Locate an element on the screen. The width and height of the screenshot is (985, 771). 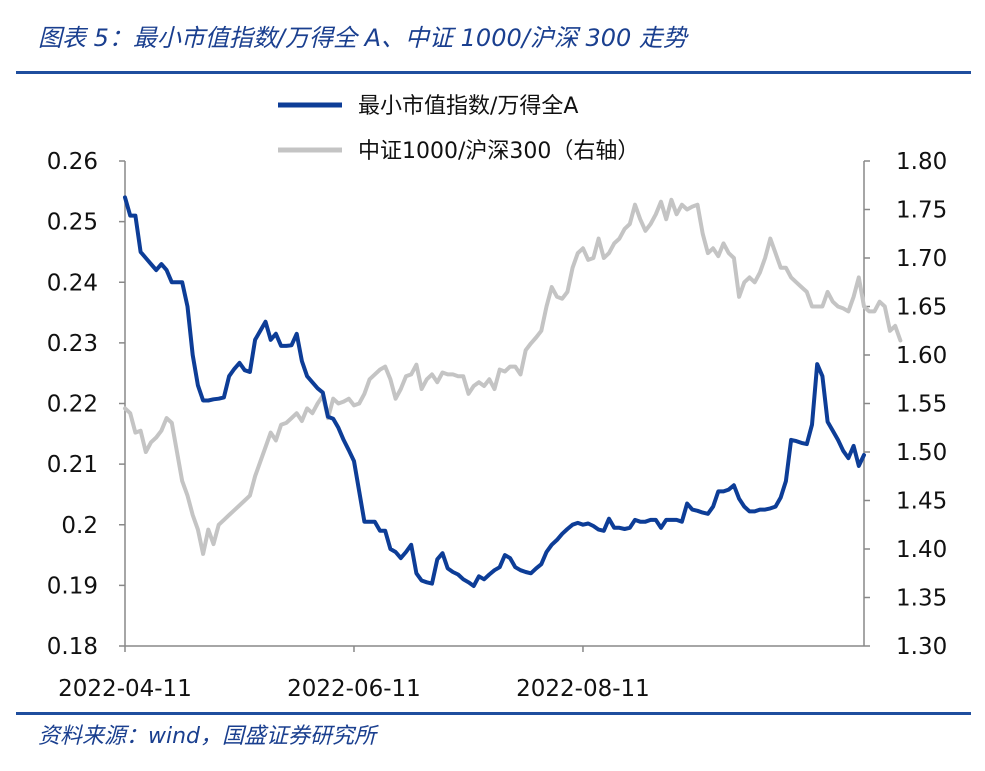
right-tick-label: 1.70 is located at coordinates (921, 259).